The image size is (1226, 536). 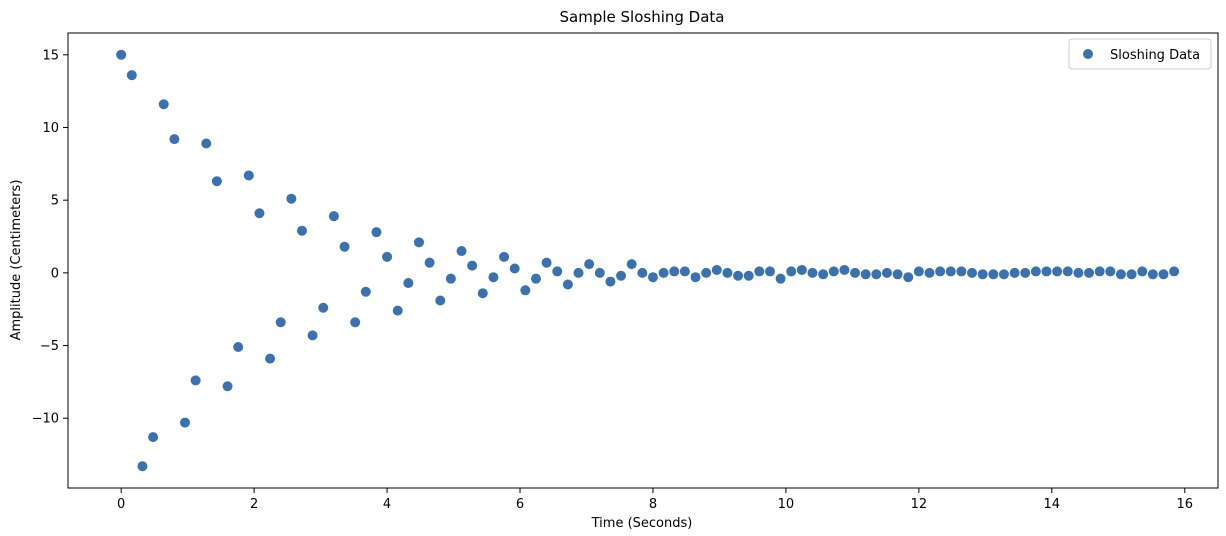 What do you see at coordinates (16, 260) in the screenshot?
I see `y-axis-label: Amplitude (Centimeters)` at bounding box center [16, 260].